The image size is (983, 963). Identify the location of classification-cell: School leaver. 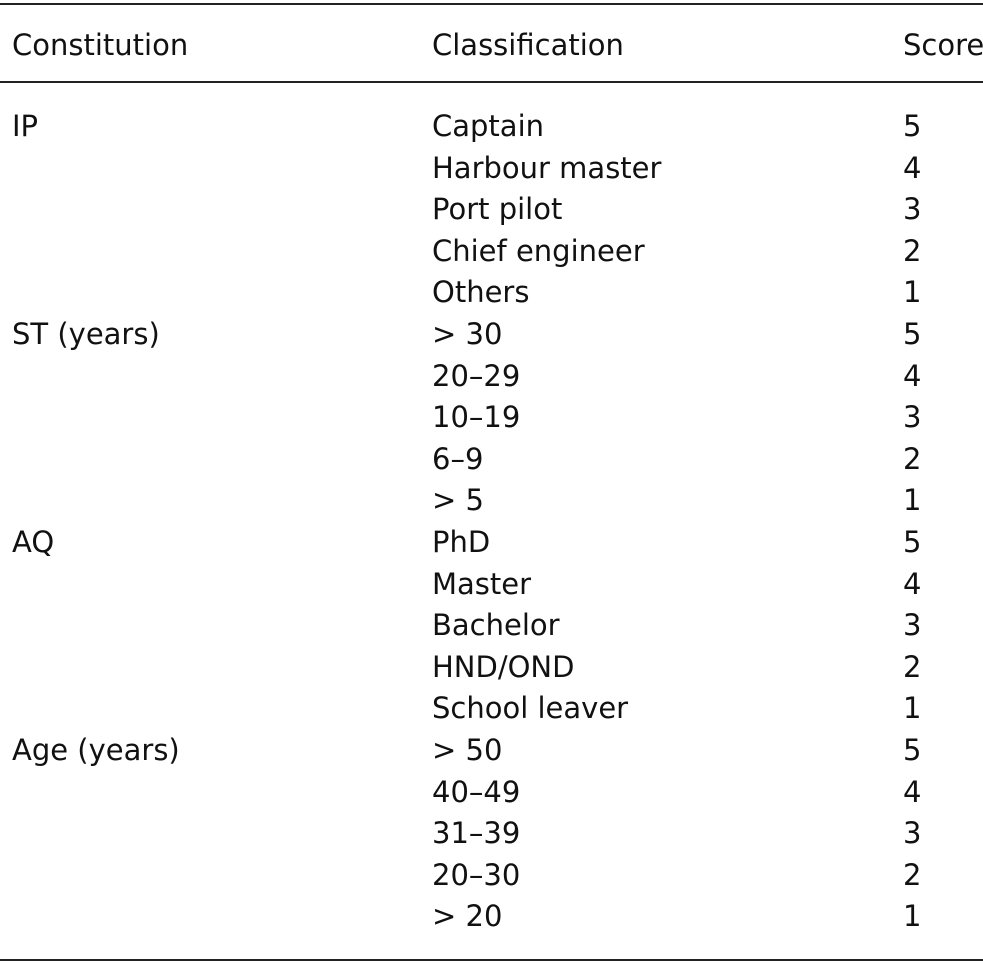
(530, 708).